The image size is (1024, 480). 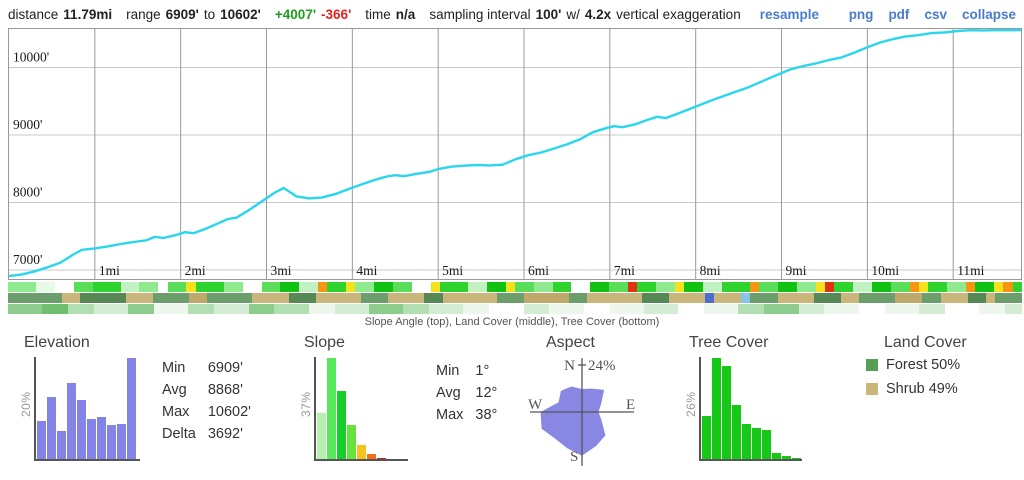 What do you see at coordinates (789, 14) in the screenshot?
I see `resample-link: resample` at bounding box center [789, 14].